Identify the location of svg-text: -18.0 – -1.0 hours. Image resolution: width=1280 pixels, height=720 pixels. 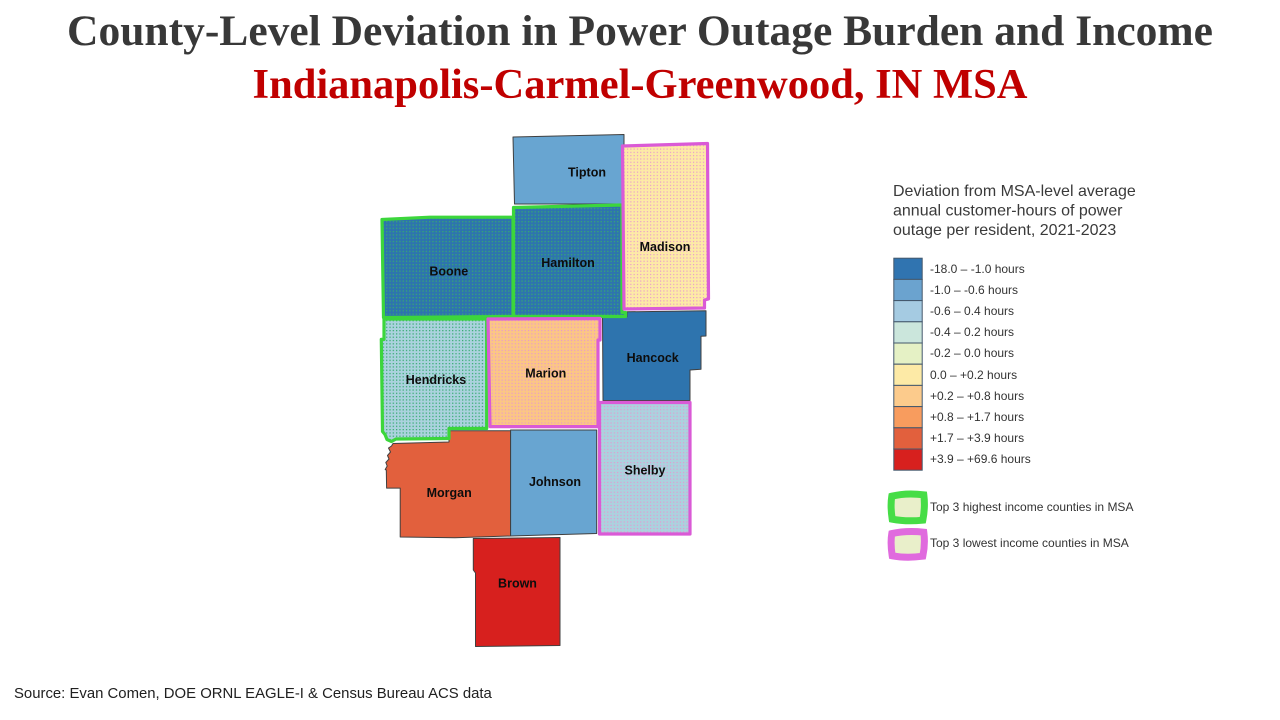
(977, 269).